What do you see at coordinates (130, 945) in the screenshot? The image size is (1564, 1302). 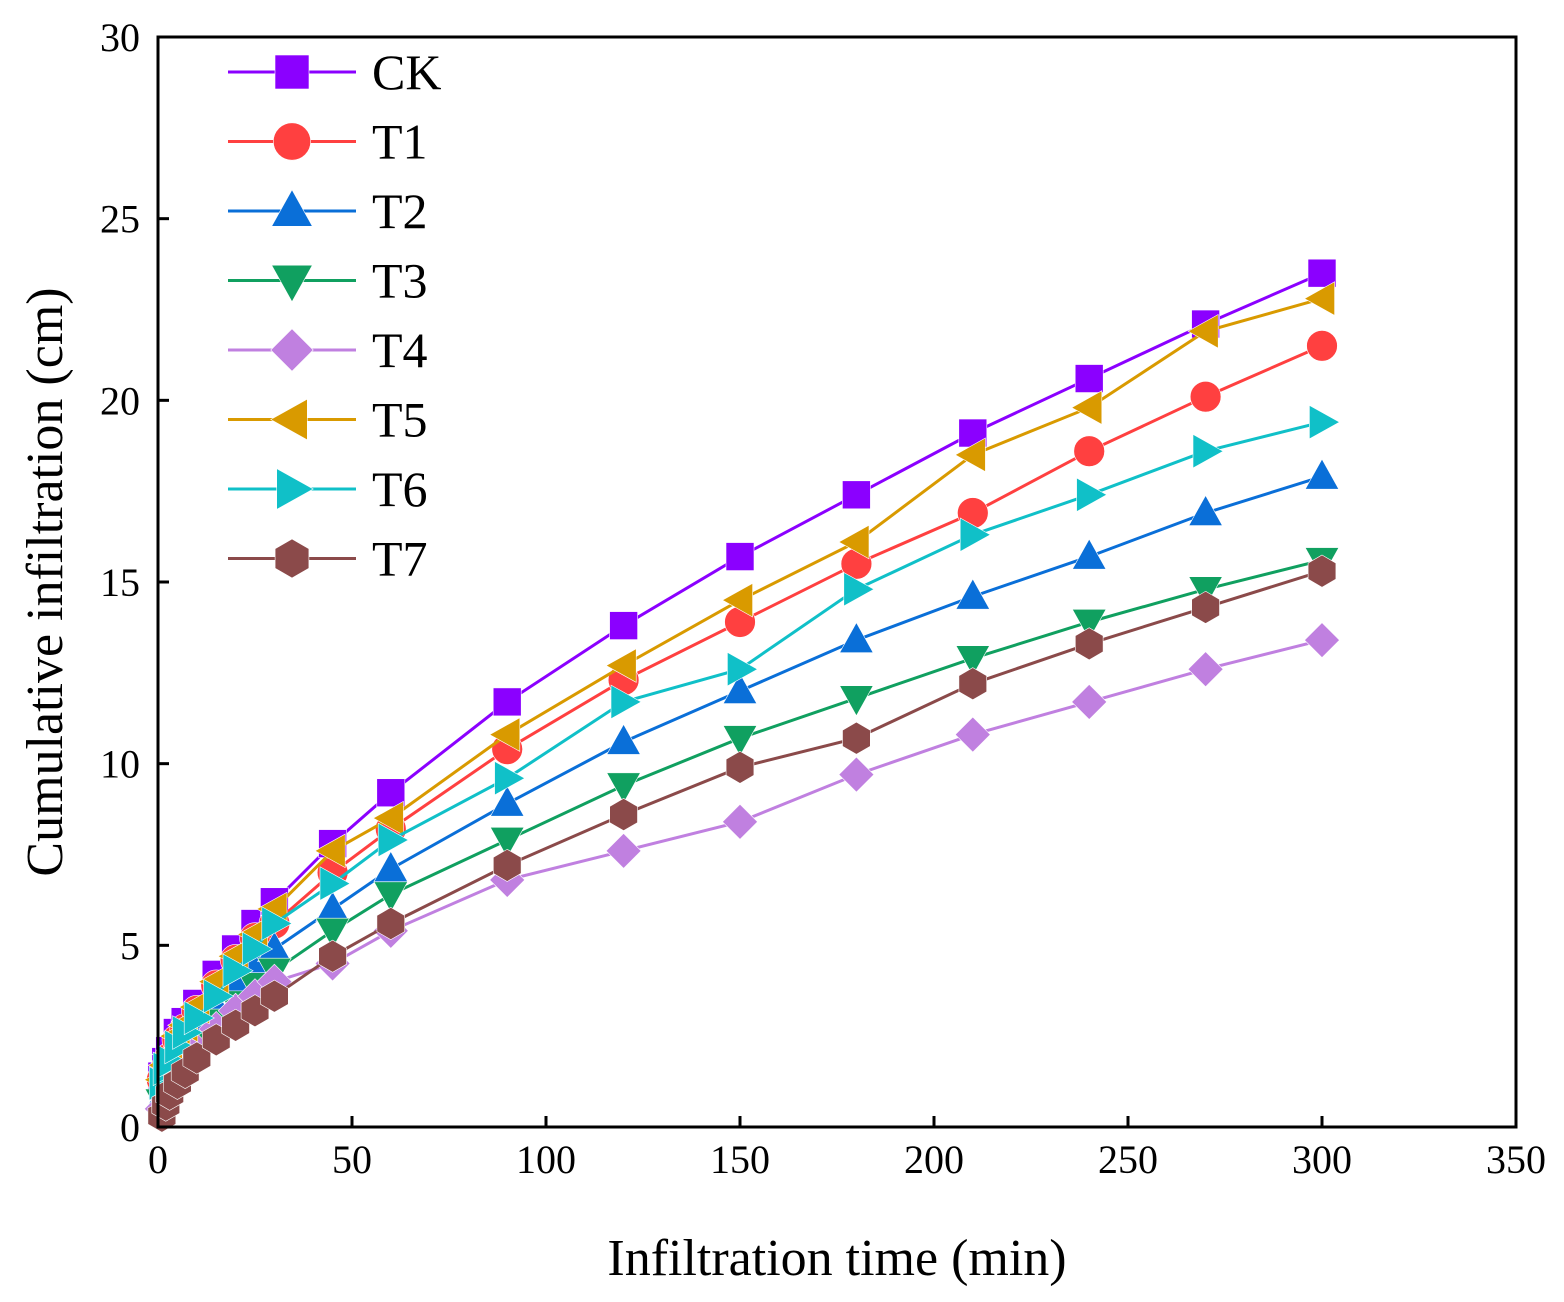 I see `y-tick-label: 5` at bounding box center [130, 945].